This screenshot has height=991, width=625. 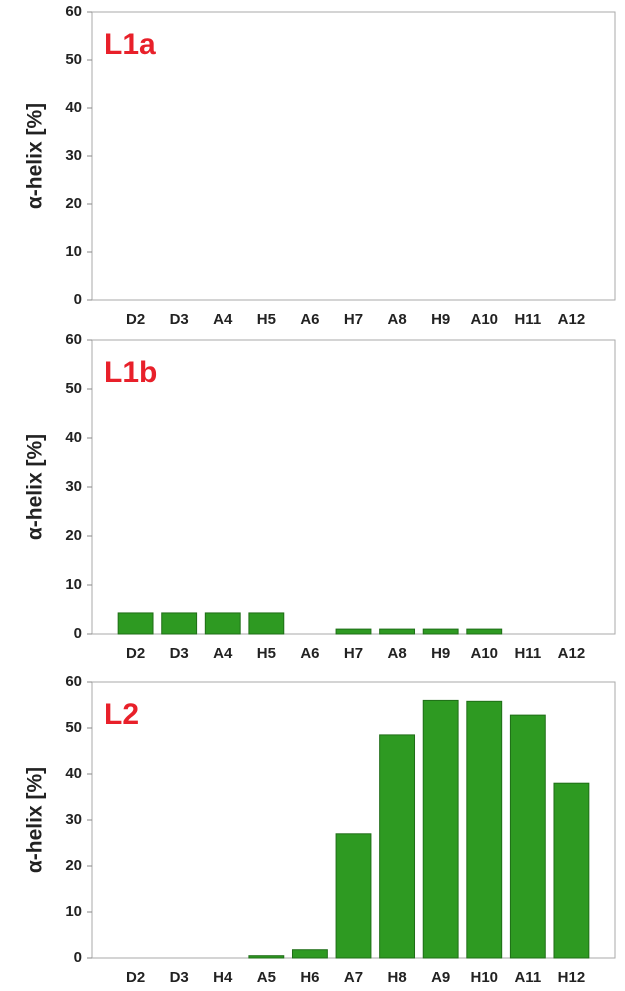 I want to click on x-tick-label: H12, so click(x=572, y=977).